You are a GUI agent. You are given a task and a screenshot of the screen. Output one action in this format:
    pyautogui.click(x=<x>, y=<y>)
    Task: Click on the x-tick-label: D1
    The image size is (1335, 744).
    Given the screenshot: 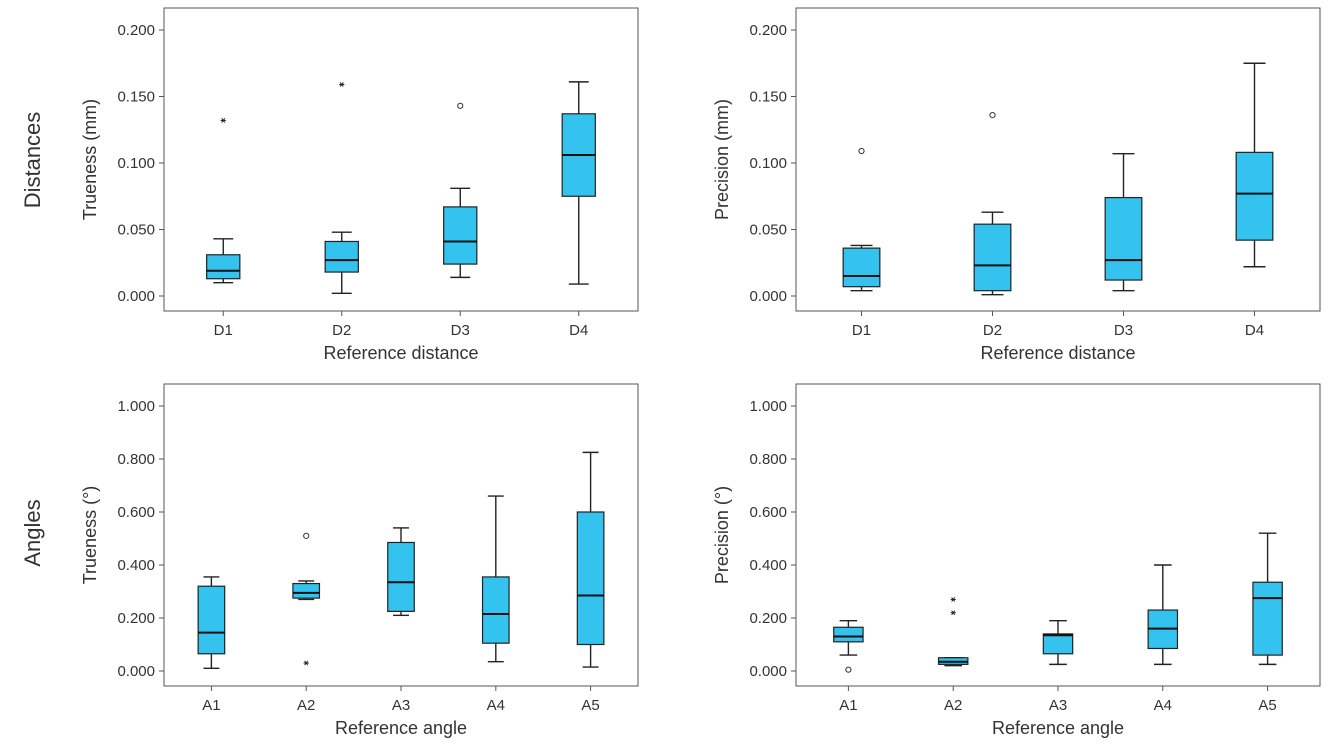 What is the action you would take?
    pyautogui.click(x=861, y=330)
    